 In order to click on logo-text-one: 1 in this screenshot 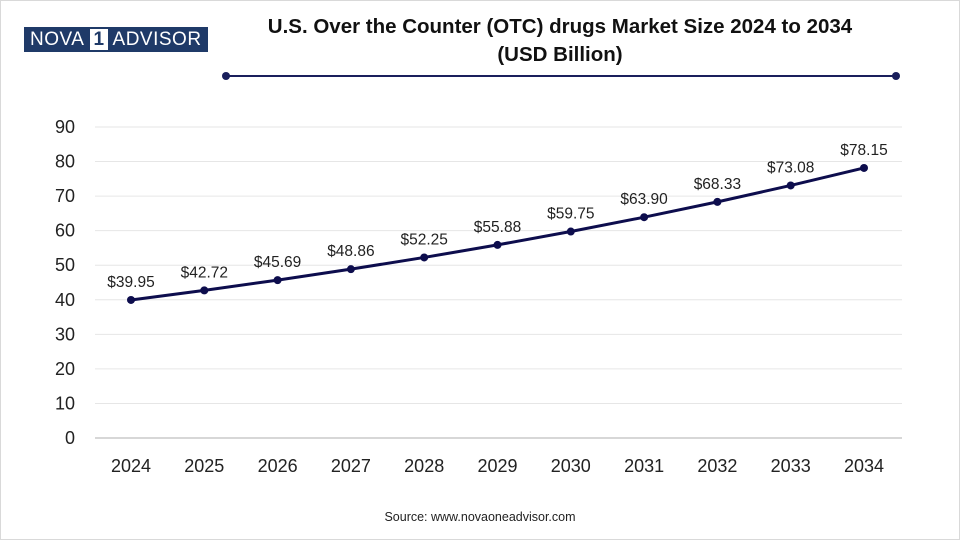, I will do `click(99, 39)`.